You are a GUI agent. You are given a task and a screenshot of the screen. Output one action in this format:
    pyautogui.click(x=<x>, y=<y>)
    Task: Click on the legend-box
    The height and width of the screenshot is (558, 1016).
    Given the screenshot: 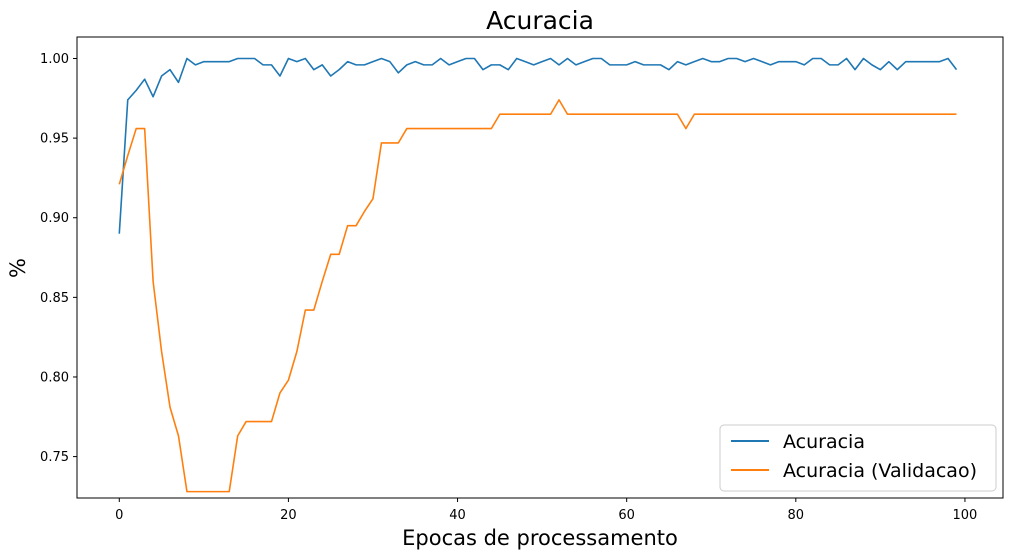 What is the action you would take?
    pyautogui.click(x=858, y=458)
    